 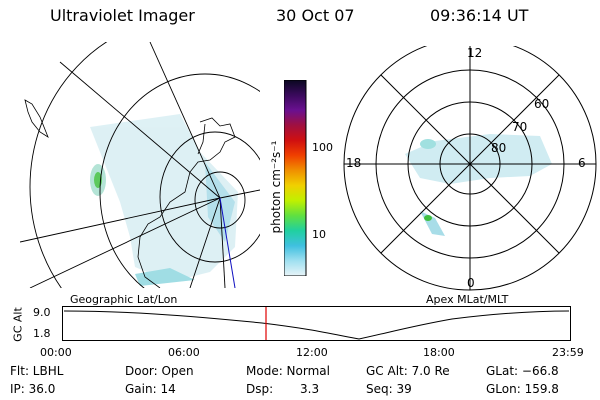 What do you see at coordinates (288, 371) in the screenshot?
I see `mode-status: Mode: Normal` at bounding box center [288, 371].